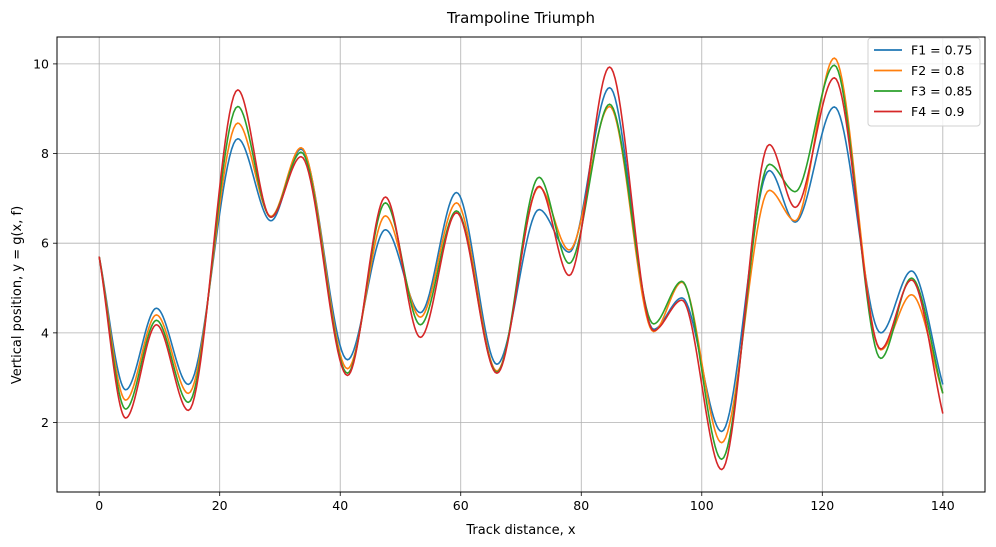 This screenshot has width=996, height=547. Describe the element at coordinates (340, 505) in the screenshot. I see `x-tick-label: 40` at that location.